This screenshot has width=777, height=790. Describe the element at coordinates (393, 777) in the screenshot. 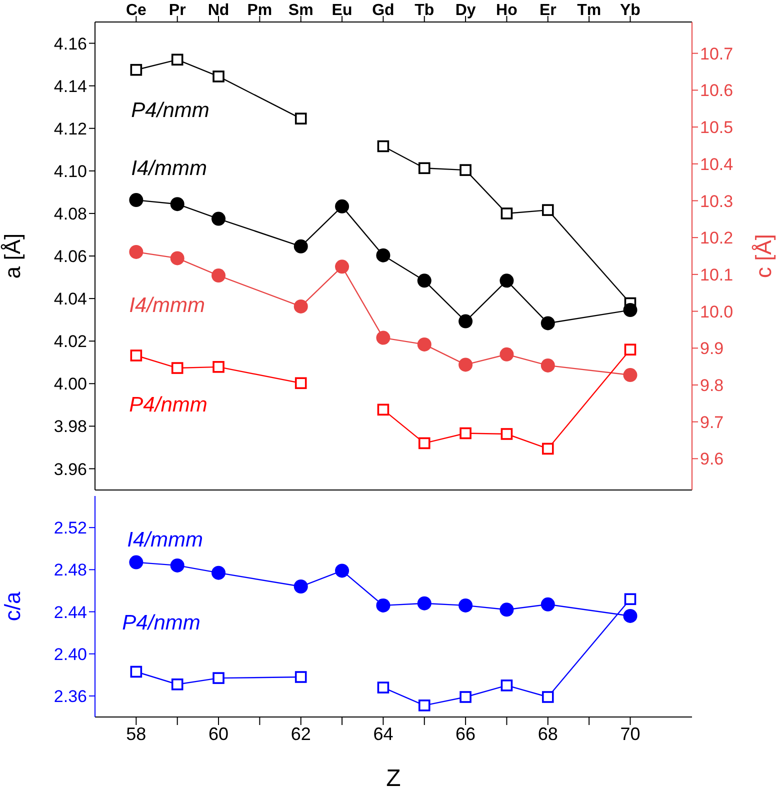

I see `x-axis-title: Z` at that location.